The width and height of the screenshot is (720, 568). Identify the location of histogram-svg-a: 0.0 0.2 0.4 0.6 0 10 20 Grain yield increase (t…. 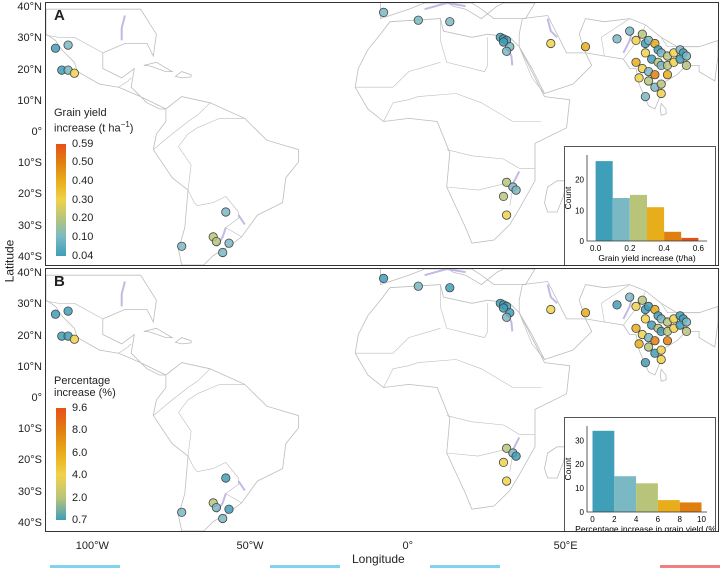
(635, 209).